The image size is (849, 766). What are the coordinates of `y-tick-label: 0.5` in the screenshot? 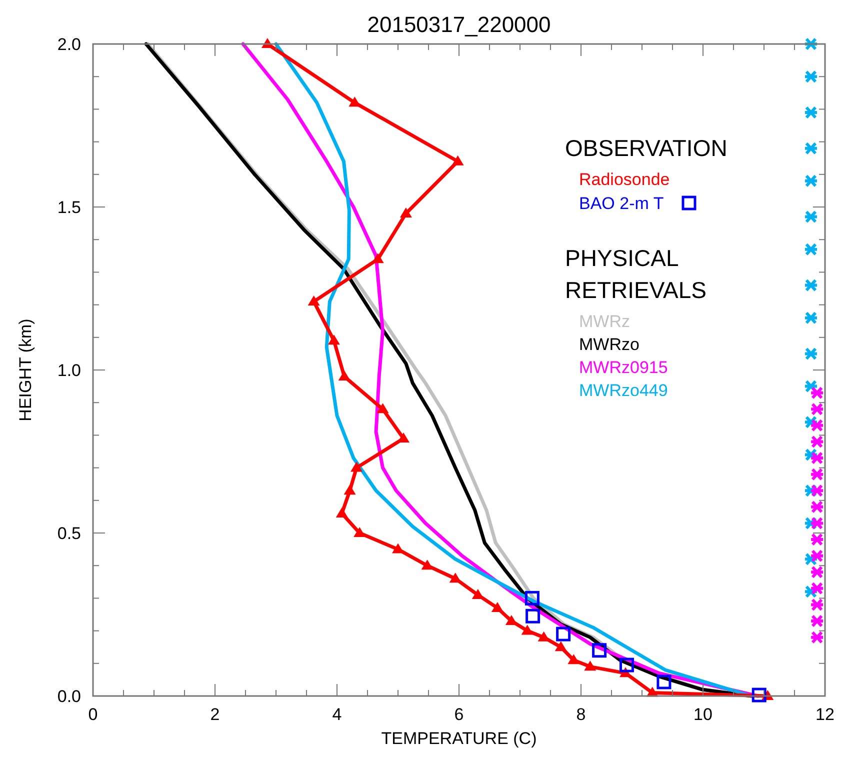 It's located at (69, 533).